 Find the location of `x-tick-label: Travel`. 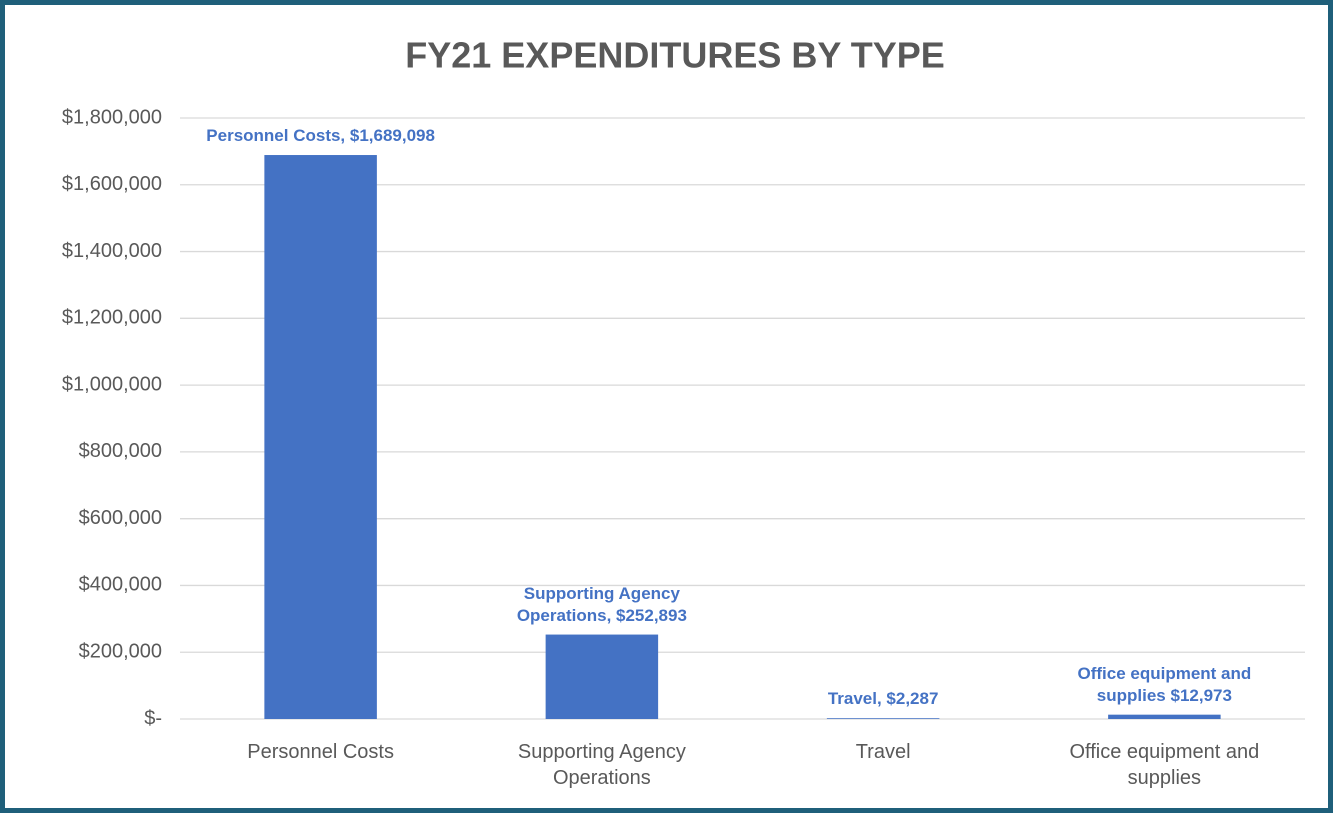

x-tick-label: Travel is located at coordinates (883, 752).